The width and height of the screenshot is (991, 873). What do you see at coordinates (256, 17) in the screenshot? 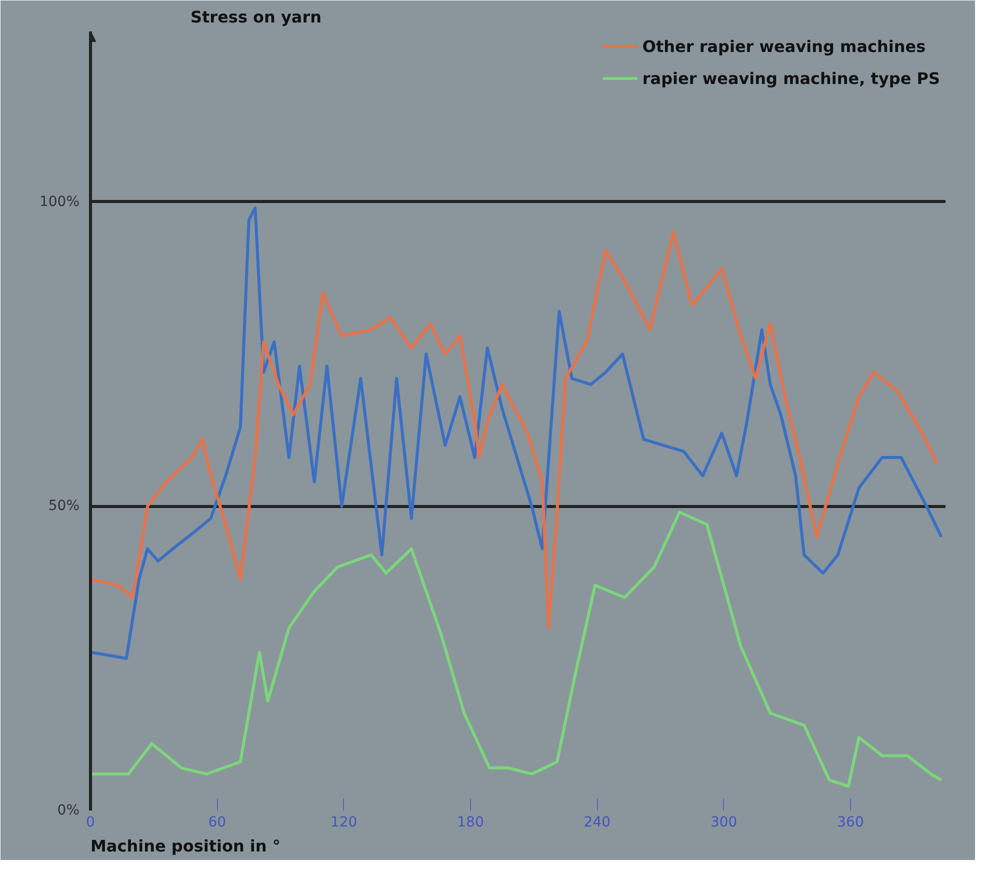
I see `y-axis-title: Stress on yarn` at bounding box center [256, 17].